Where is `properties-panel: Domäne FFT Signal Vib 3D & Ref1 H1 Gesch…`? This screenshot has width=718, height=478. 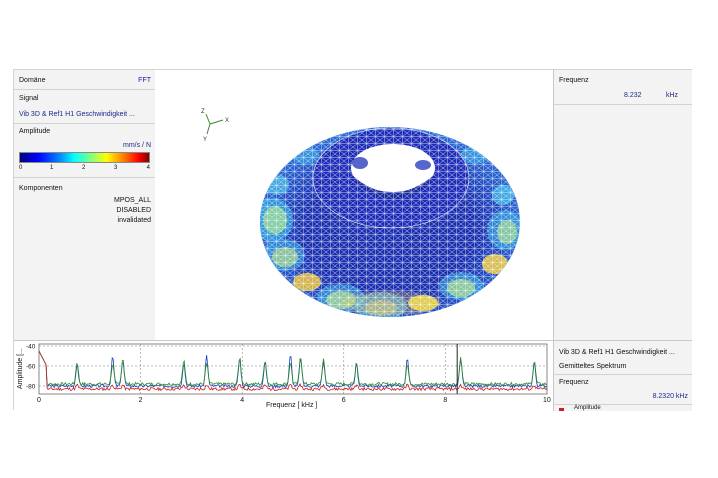 properties-panel: Domäne FFT Signal Vib 3D & Ref1 H1 Gesch… is located at coordinates (85, 205).